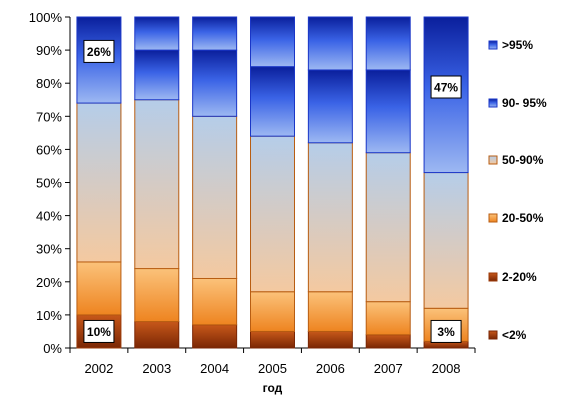  I want to click on x-axis-title: год, so click(273, 388).